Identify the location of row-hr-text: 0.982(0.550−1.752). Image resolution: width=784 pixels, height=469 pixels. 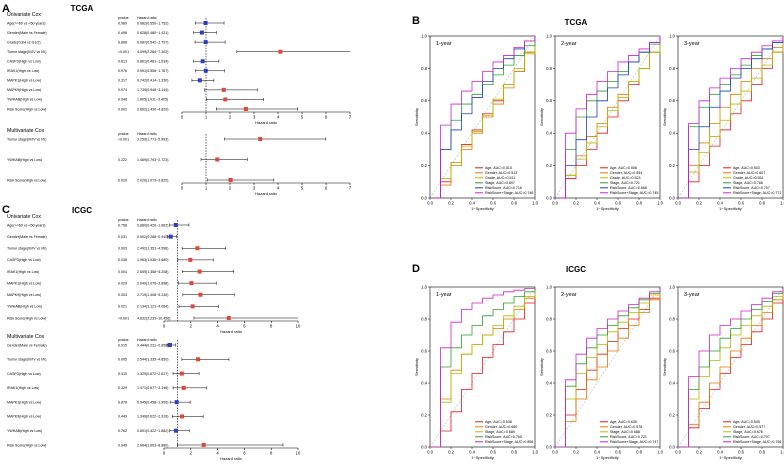
(152, 23).